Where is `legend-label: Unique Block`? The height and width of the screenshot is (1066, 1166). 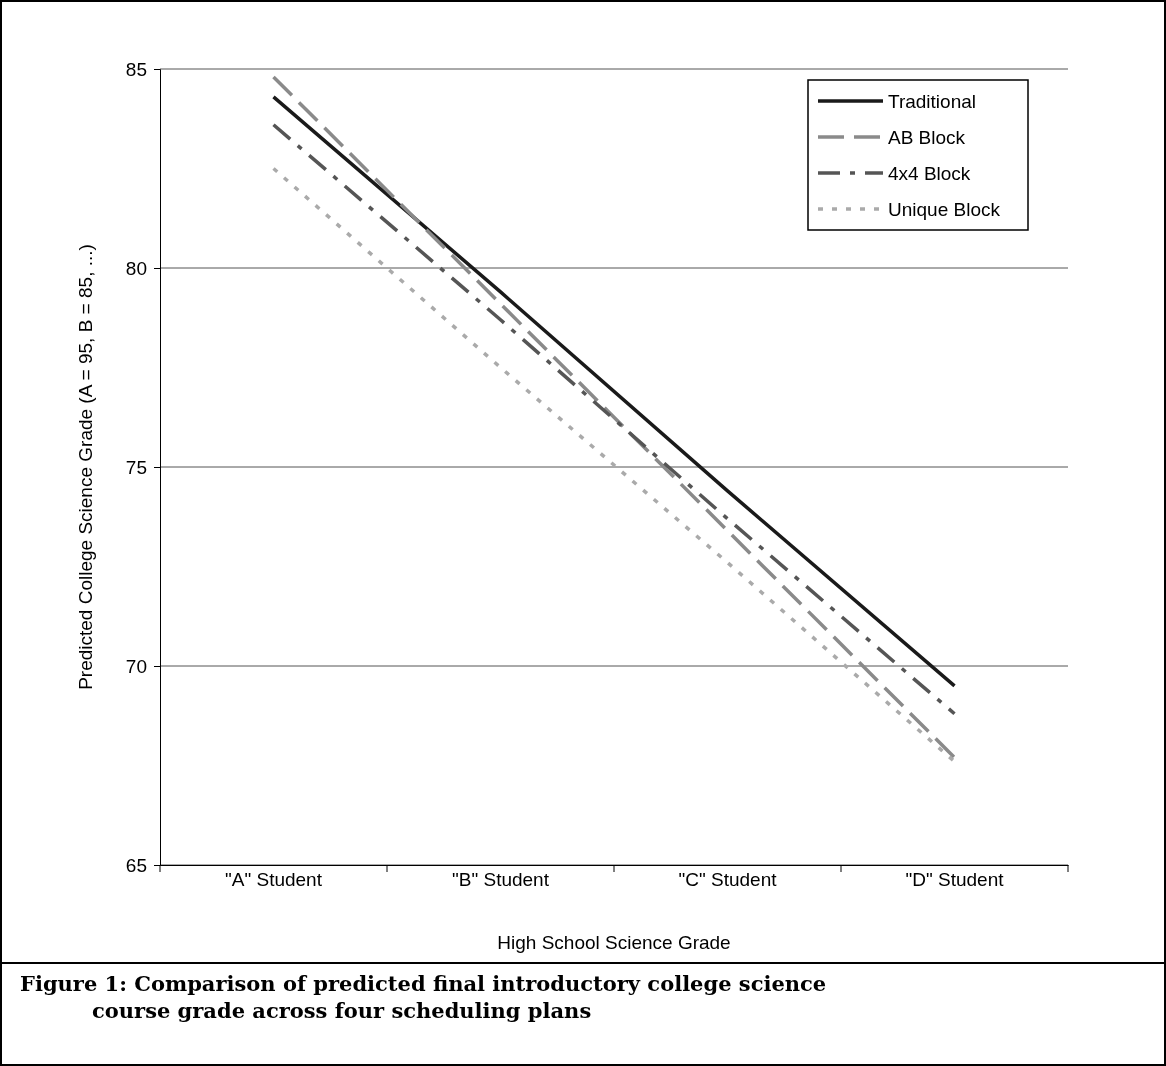 legend-label: Unique Block is located at coordinates (944, 209).